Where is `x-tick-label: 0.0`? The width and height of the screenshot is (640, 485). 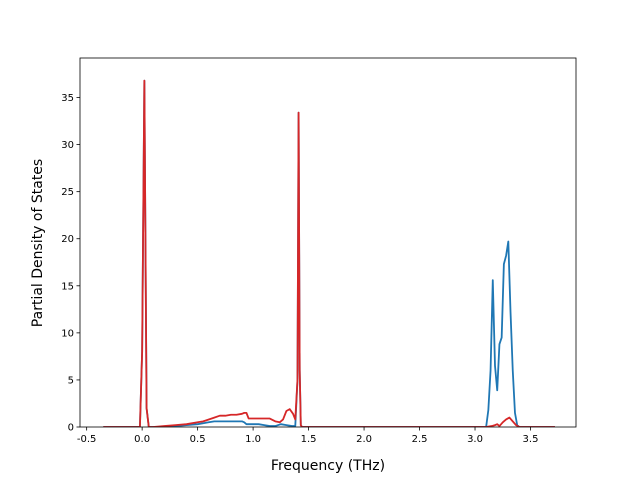 x-tick-label: 0.0 is located at coordinates (142, 439).